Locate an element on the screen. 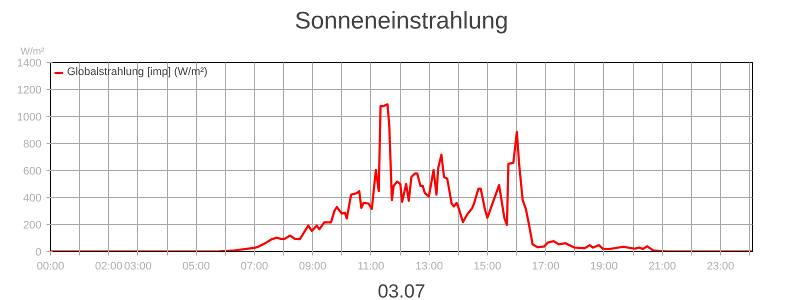  x-tick-label: 17:00 is located at coordinates (546, 266).